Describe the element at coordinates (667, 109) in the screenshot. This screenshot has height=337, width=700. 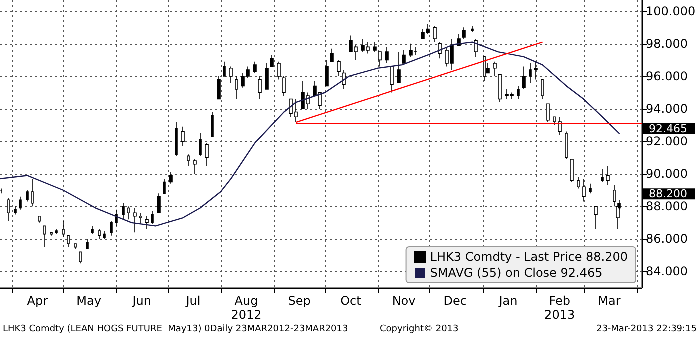
I see `y-tick-label: 94.000` at that location.